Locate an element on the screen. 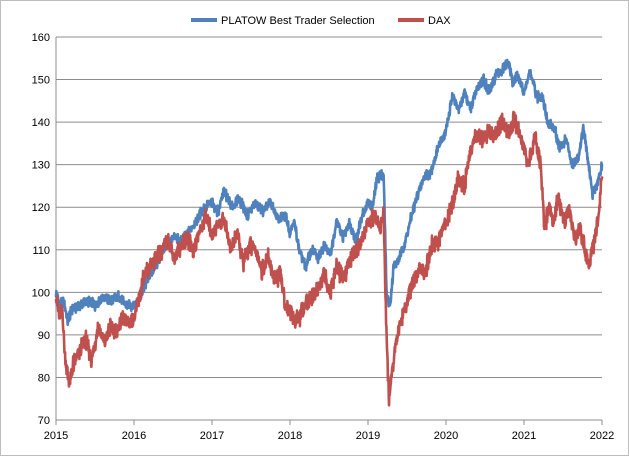 Image resolution: width=629 pixels, height=457 pixels. x-tick-label: 2022 is located at coordinates (602, 436).